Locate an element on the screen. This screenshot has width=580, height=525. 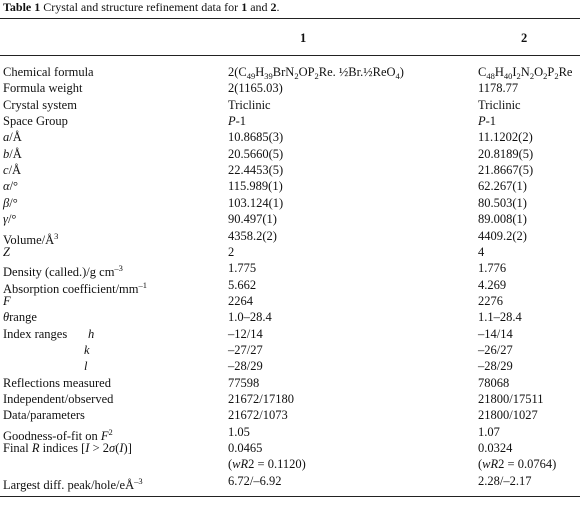
row-label: Index ranges is located at coordinates (35, 333).